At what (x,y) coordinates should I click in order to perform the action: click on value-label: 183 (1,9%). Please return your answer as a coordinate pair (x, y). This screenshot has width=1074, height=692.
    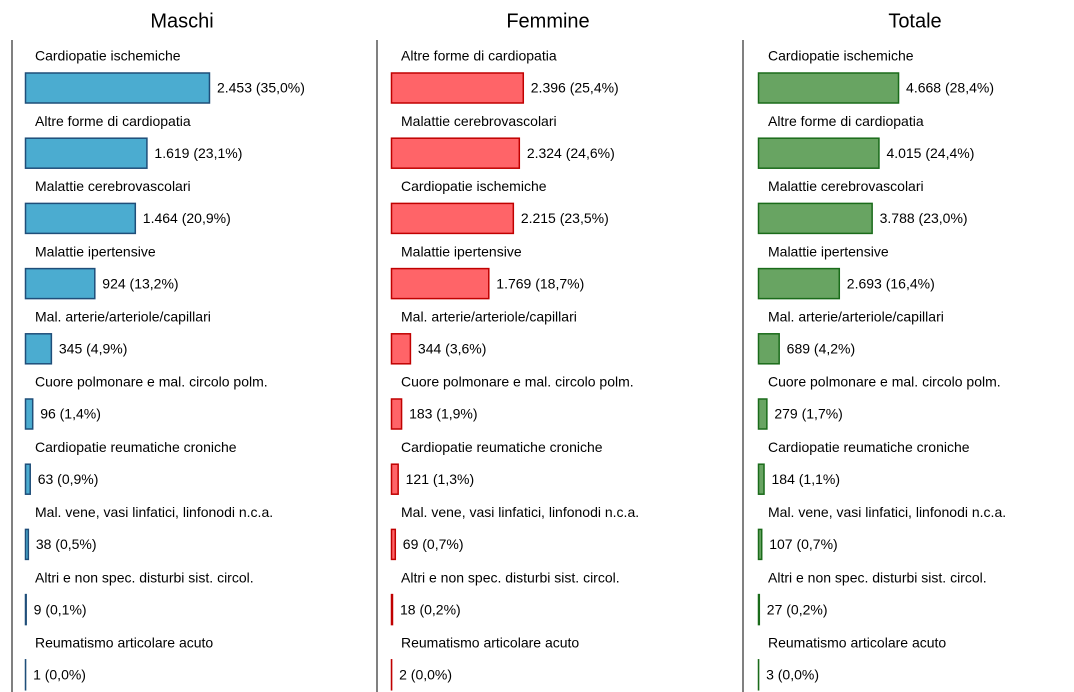
    Looking at the image, I should click on (443, 414).